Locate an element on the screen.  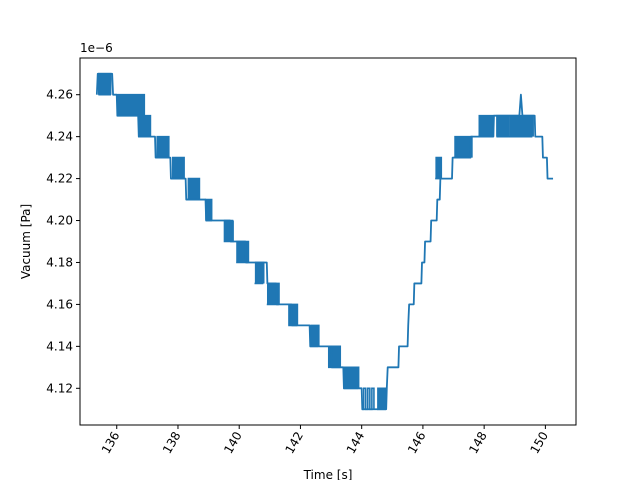
x-tick-label: 150 is located at coordinates (539, 442).